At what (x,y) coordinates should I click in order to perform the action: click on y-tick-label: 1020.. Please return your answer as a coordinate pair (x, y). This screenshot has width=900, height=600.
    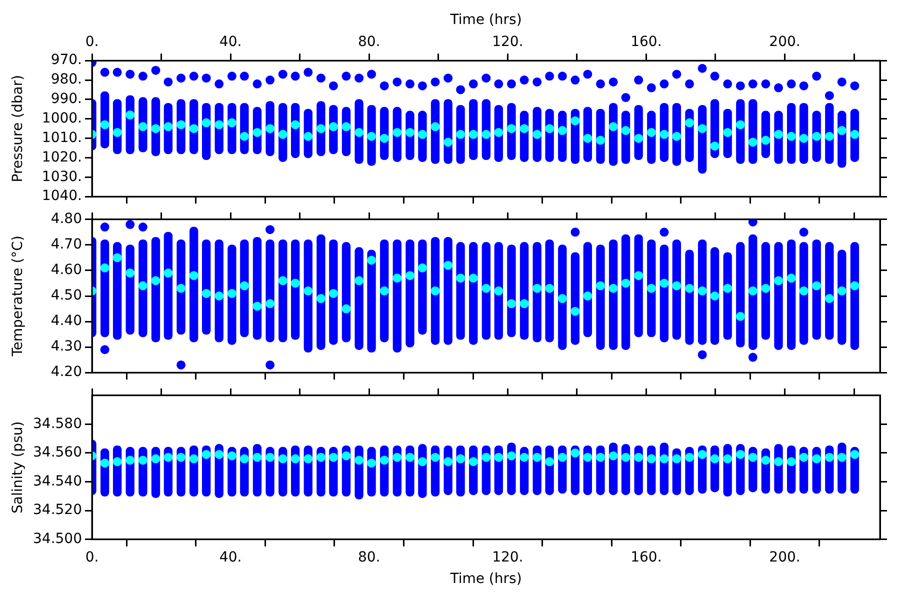
    Looking at the image, I should click on (62, 157).